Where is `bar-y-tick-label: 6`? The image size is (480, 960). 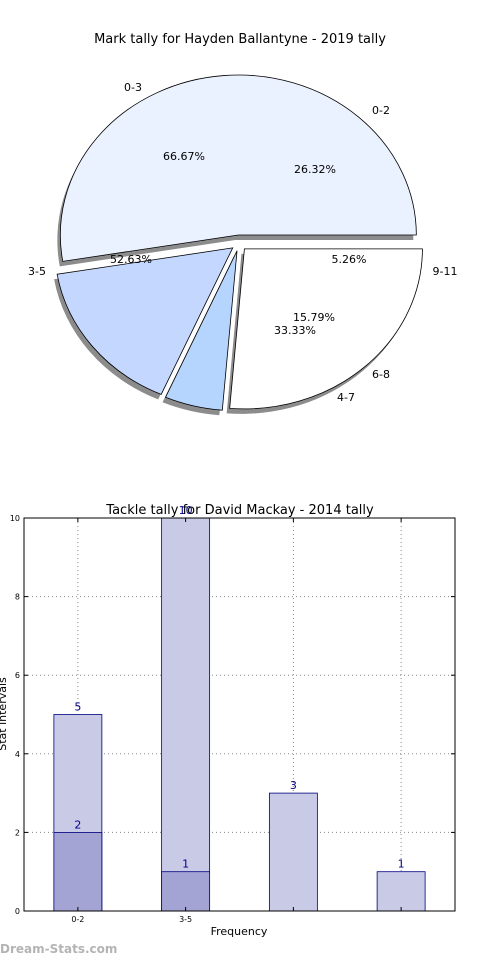
bar-y-tick-label: 6 is located at coordinates (17, 675).